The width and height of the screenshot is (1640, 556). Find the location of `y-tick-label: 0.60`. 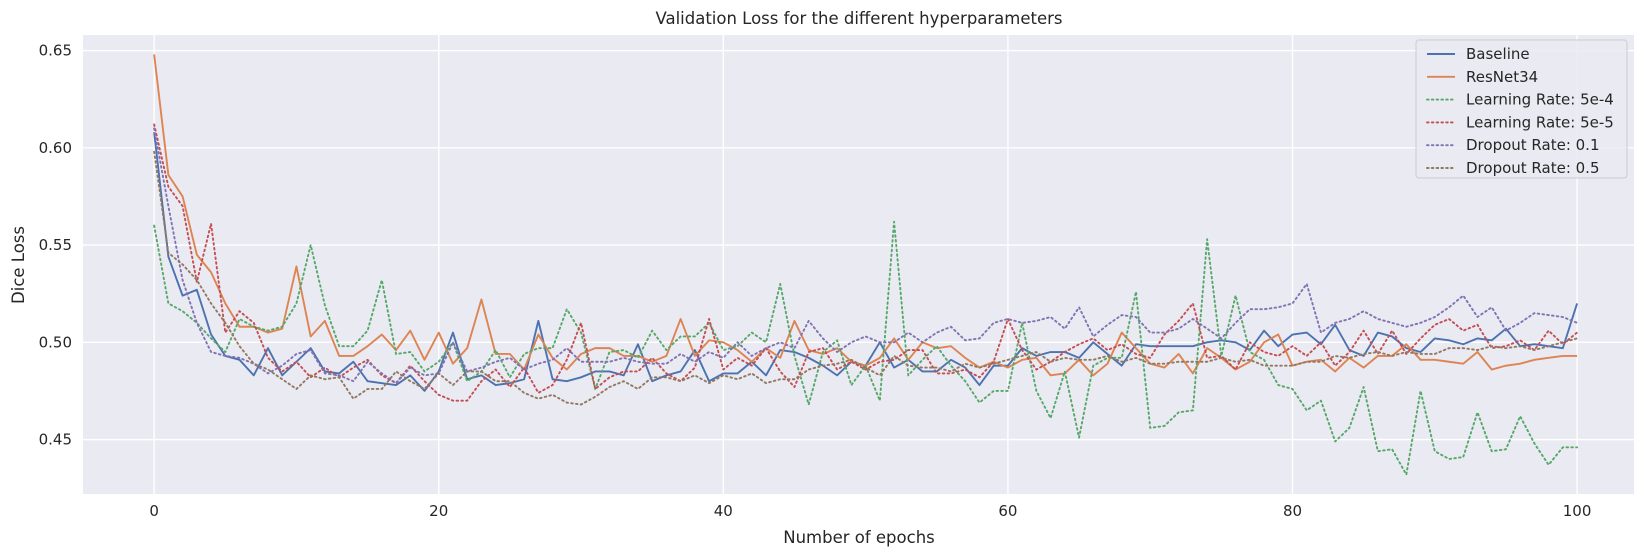

y-tick-label: 0.60 is located at coordinates (55, 148).